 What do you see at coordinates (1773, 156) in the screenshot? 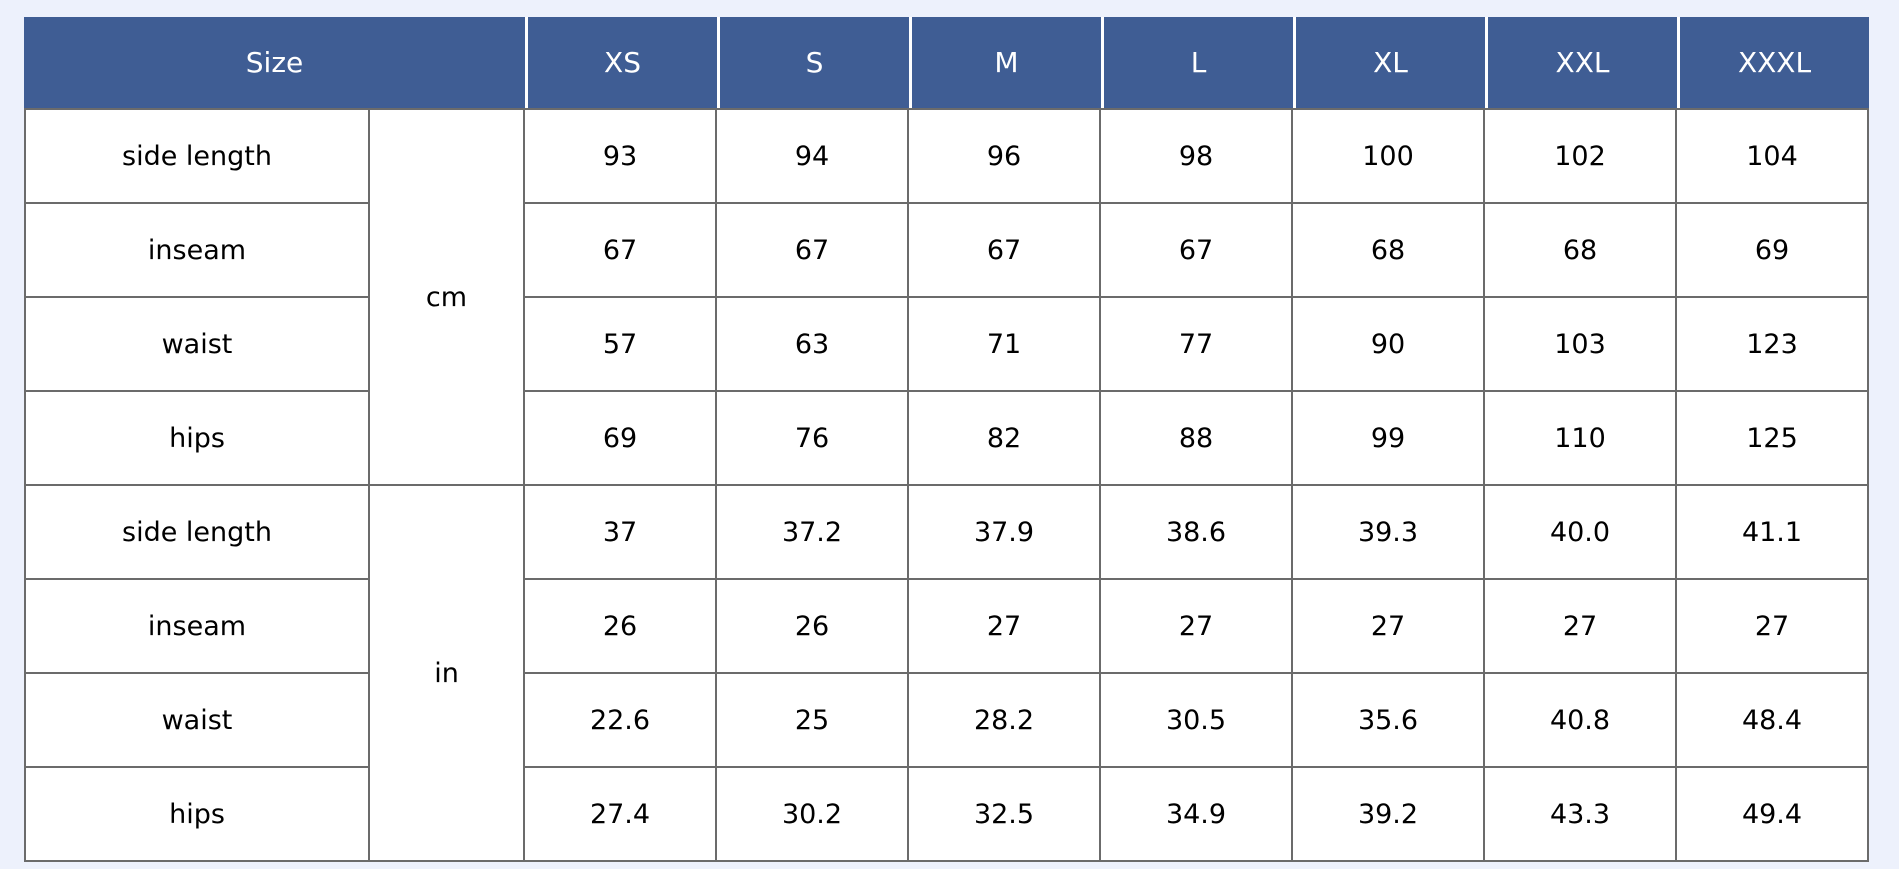
I see `value-cell: 104` at bounding box center [1773, 156].